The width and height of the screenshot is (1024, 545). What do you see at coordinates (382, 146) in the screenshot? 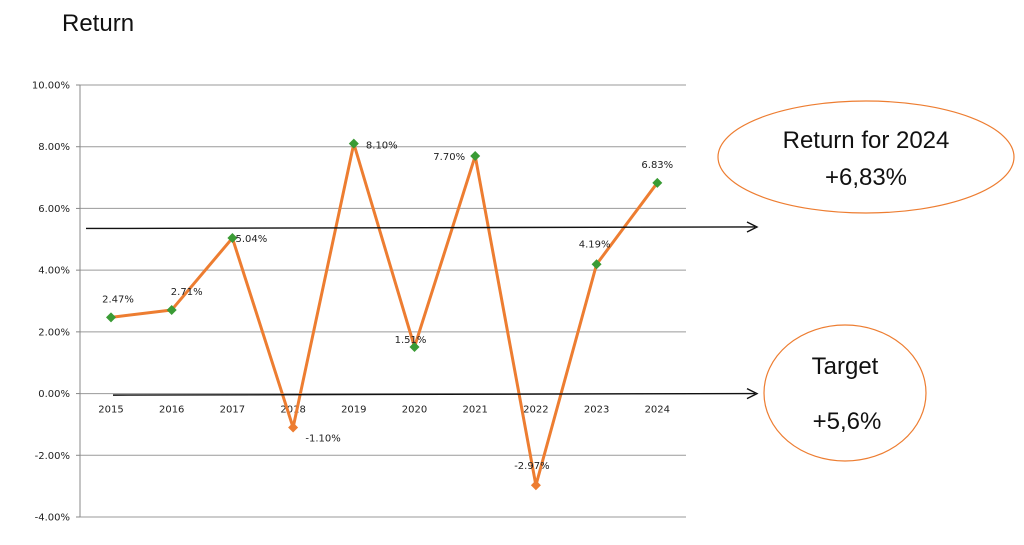
I see `data-label: 8.10%` at bounding box center [382, 146].